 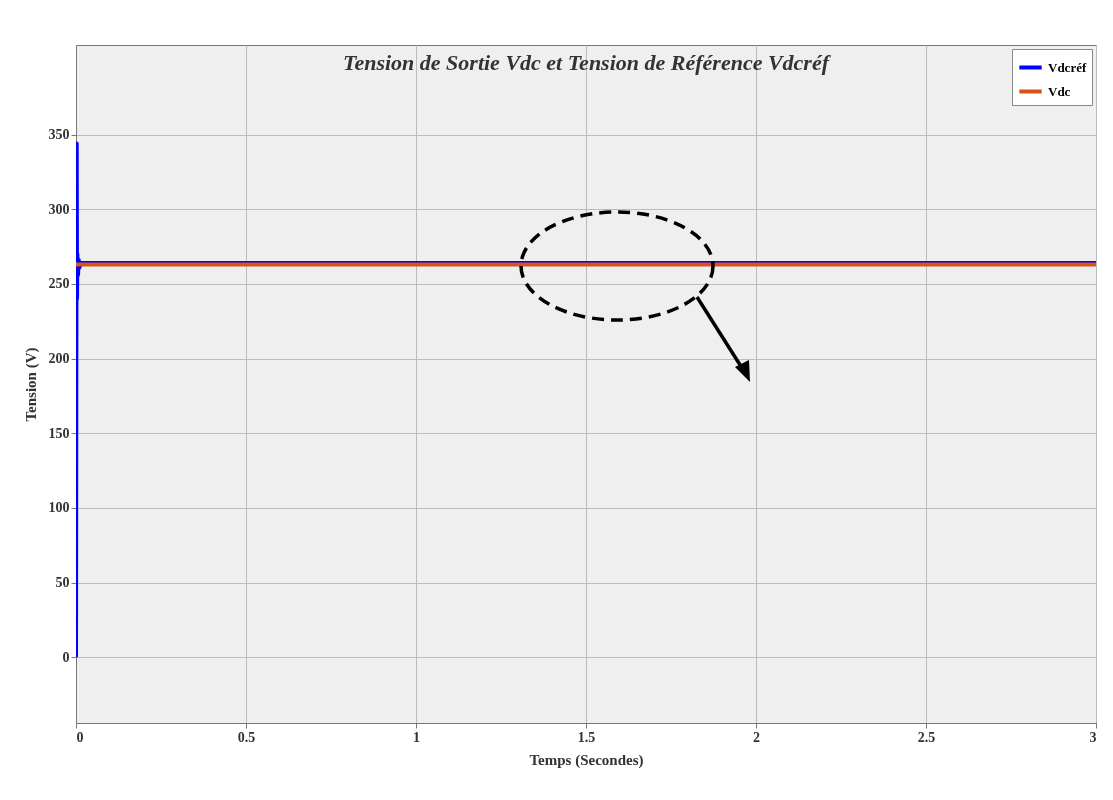 What do you see at coordinates (59, 209) in the screenshot?
I see `y-tick-label: 300` at bounding box center [59, 209].